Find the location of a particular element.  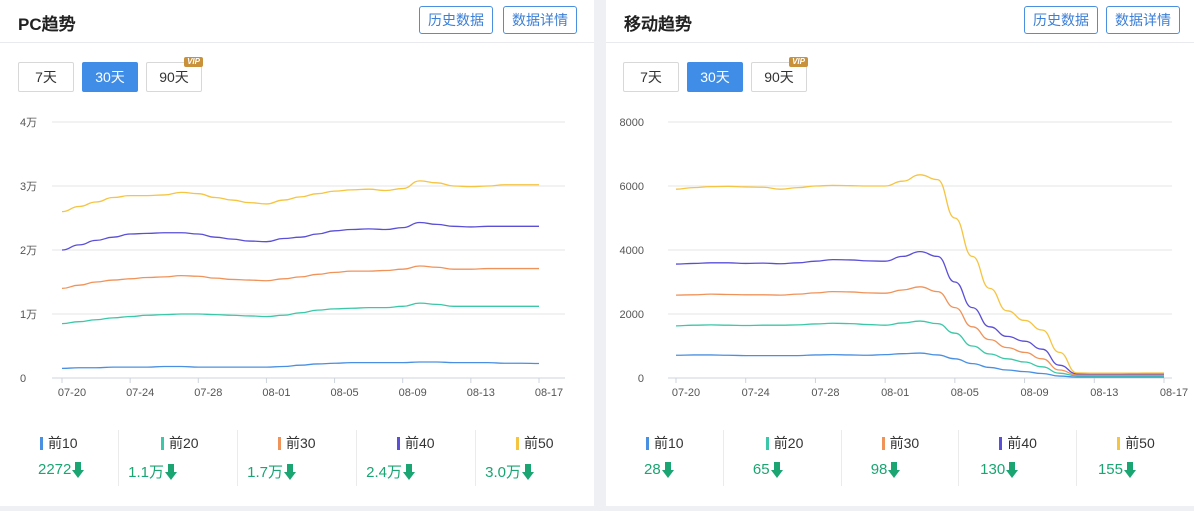

stat-value: 2272 is located at coordinates (61, 469).